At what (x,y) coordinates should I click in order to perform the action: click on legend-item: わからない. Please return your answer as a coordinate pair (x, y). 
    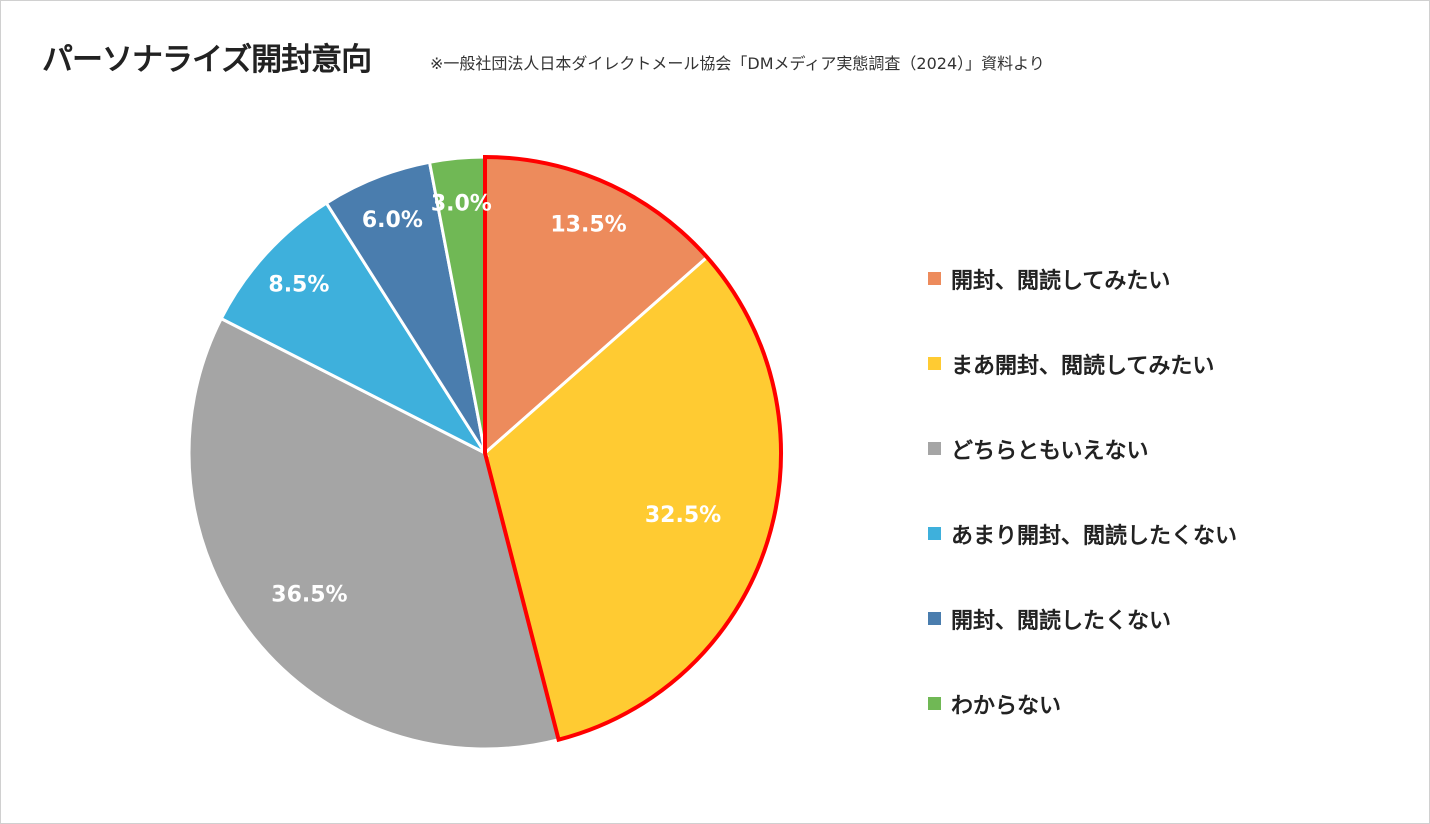
    Looking at the image, I should click on (1082, 703).